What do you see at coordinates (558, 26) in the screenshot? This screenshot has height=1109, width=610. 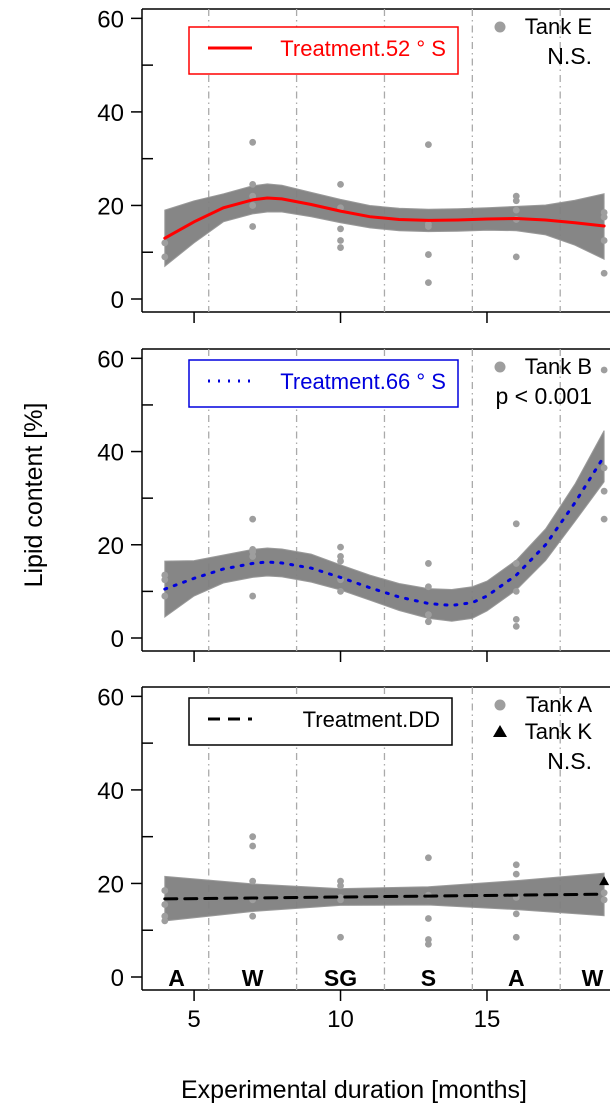 I see `point-legend-label: Tank E` at bounding box center [558, 26].